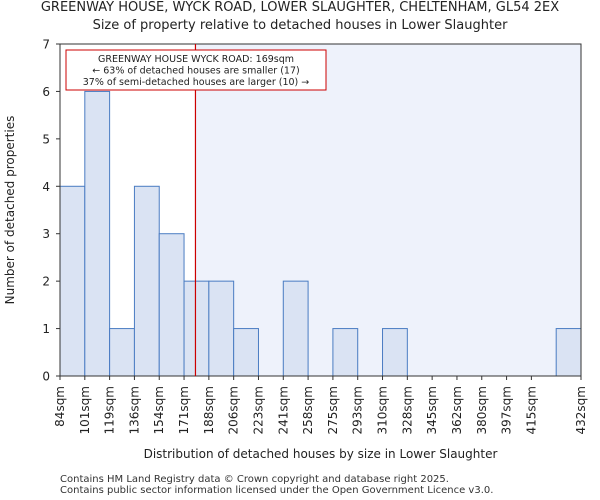 This screenshot has height=500, width=600. Describe the element at coordinates (184, 410) in the screenshot. I see `x-tick-label: 171sqm` at that location.